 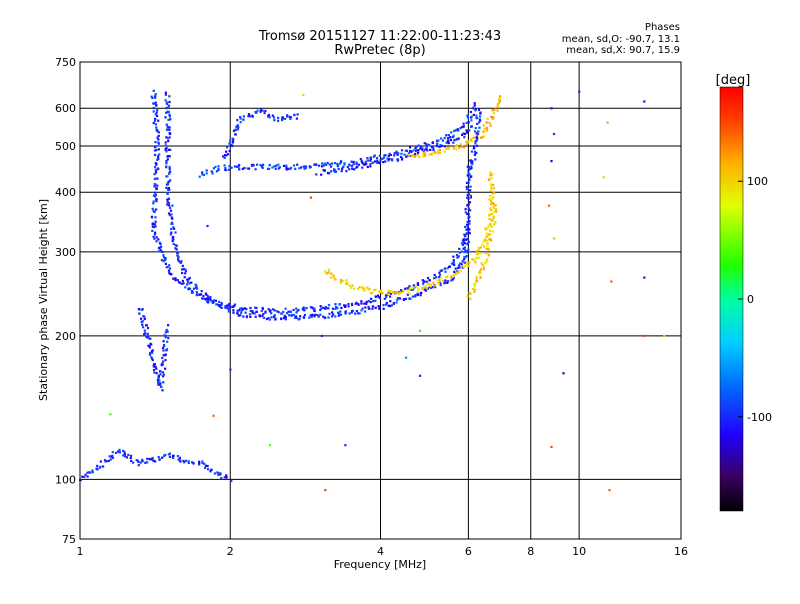 I want to click on x-tick-label: 16, so click(x=681, y=551).